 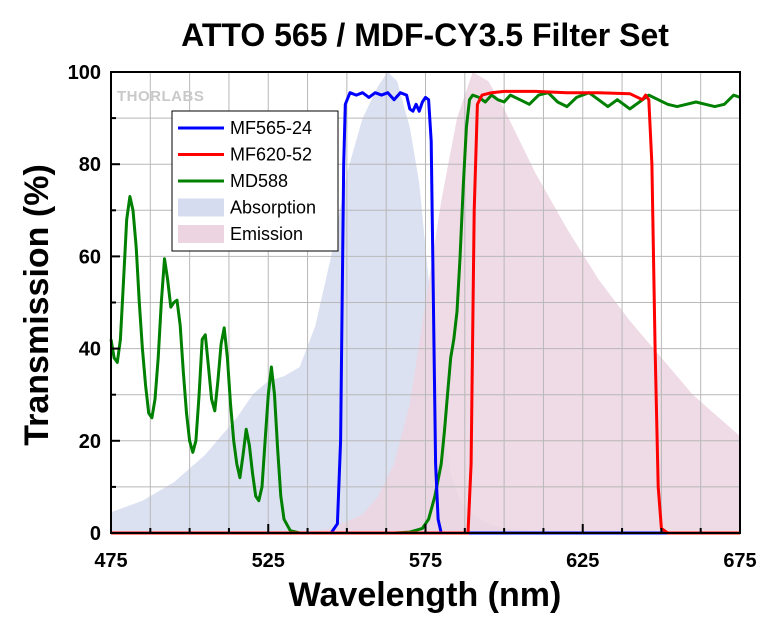 What do you see at coordinates (37, 305) in the screenshot?
I see `y-axis-label: Transmission (%)` at bounding box center [37, 305].